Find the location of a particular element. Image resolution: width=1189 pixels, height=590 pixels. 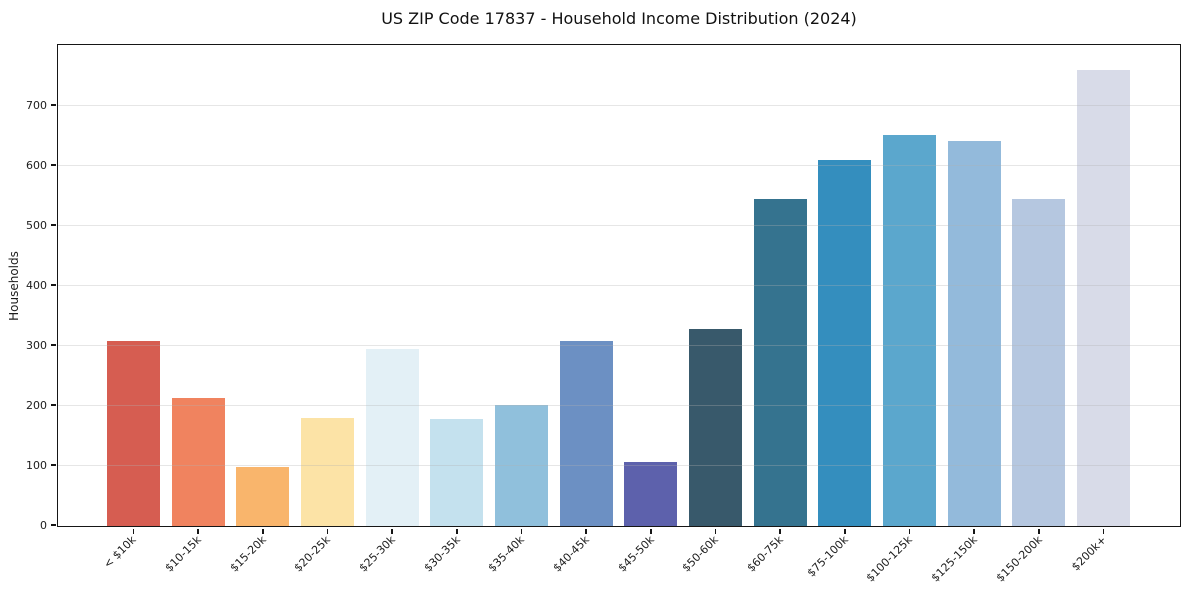

bar-25-30k is located at coordinates (392, 437).